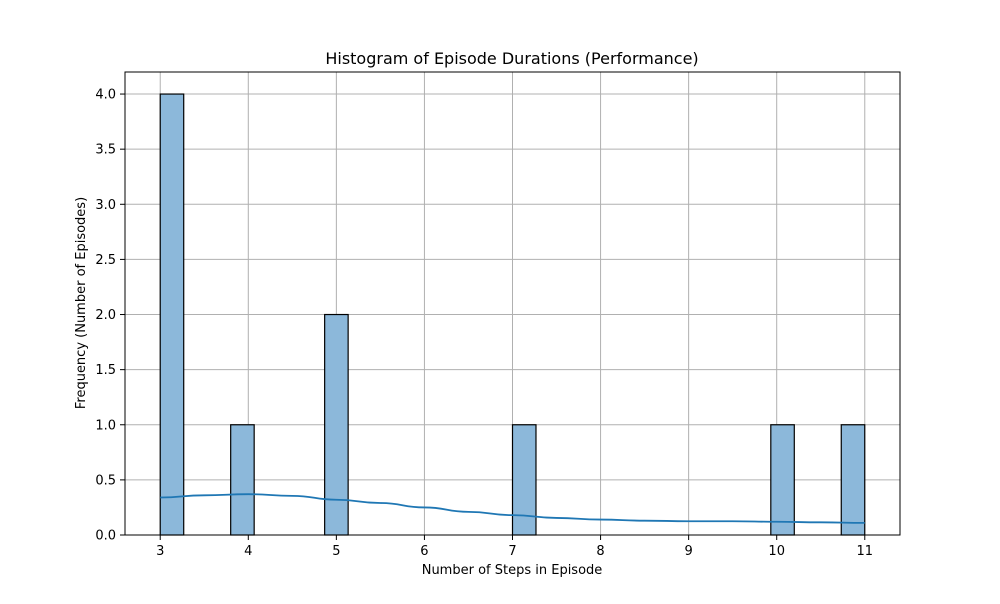 This screenshot has width=1000, height=604. Describe the element at coordinates (105, 150) in the screenshot. I see `y-tick-label: 3.5` at that location.